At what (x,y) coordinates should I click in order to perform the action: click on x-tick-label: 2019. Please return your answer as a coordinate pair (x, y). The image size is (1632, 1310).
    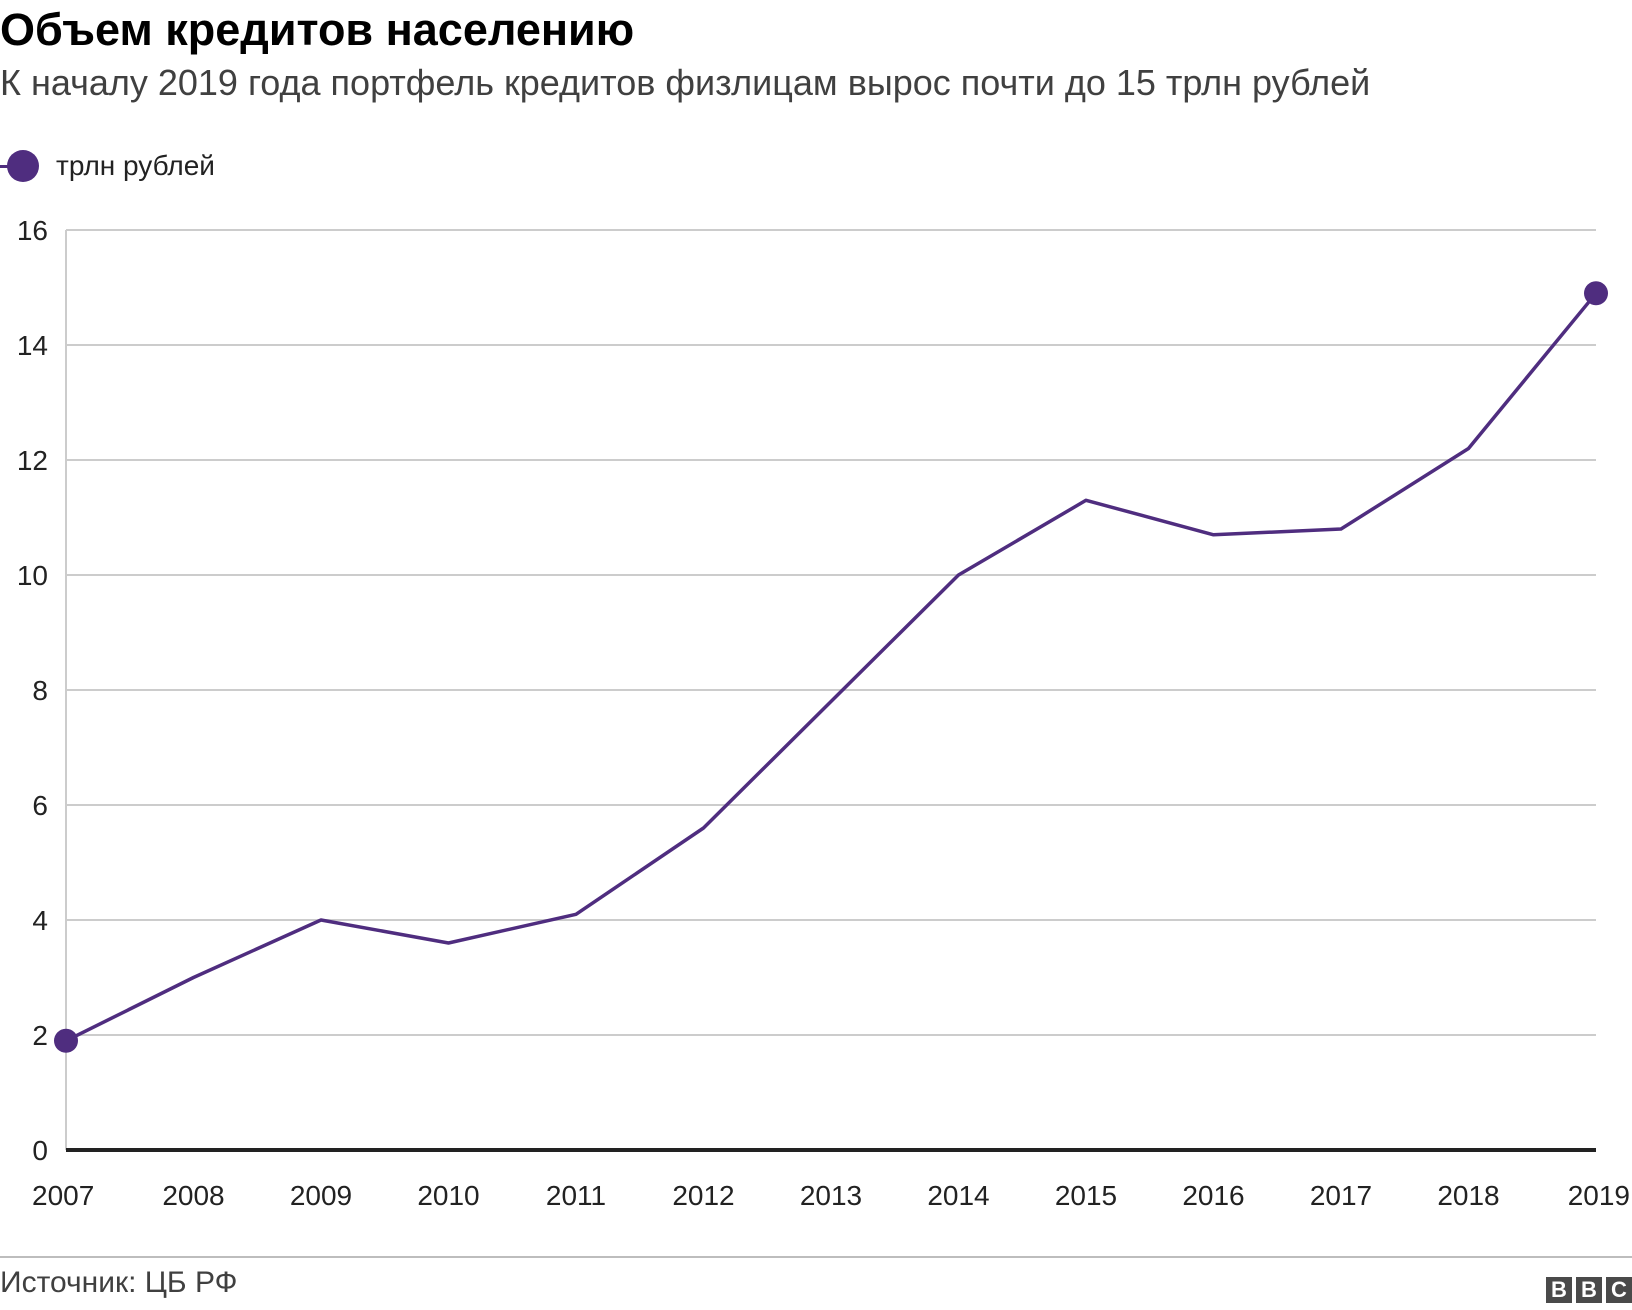
    Looking at the image, I should click on (1599, 1195).